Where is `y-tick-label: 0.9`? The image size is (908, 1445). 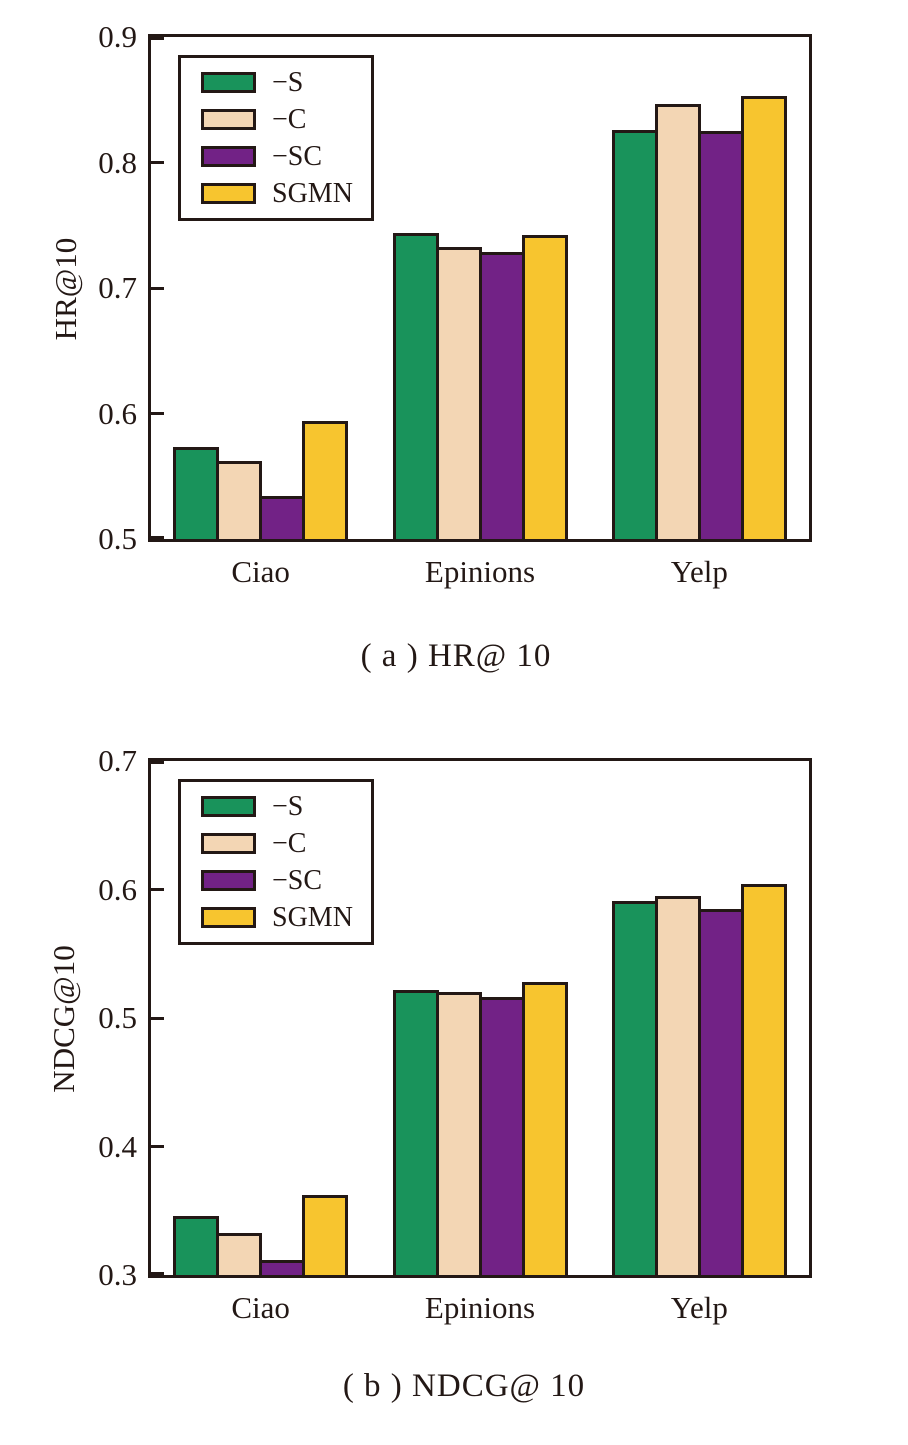 y-tick-label: 0.9 is located at coordinates (117, 36).